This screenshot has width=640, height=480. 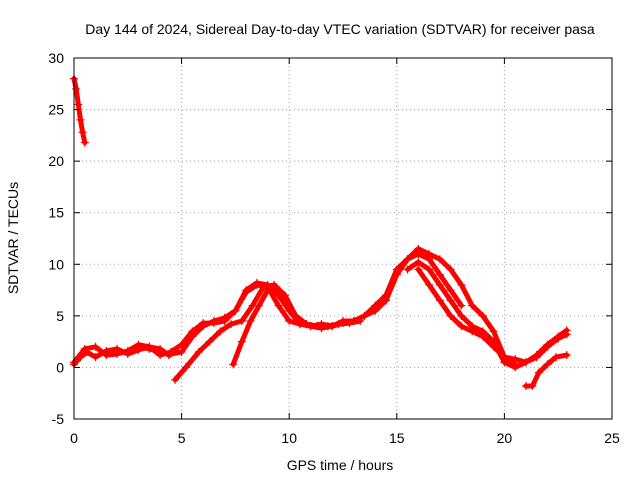 What do you see at coordinates (56, 161) in the screenshot?
I see `y-tick-label: 20` at bounding box center [56, 161].